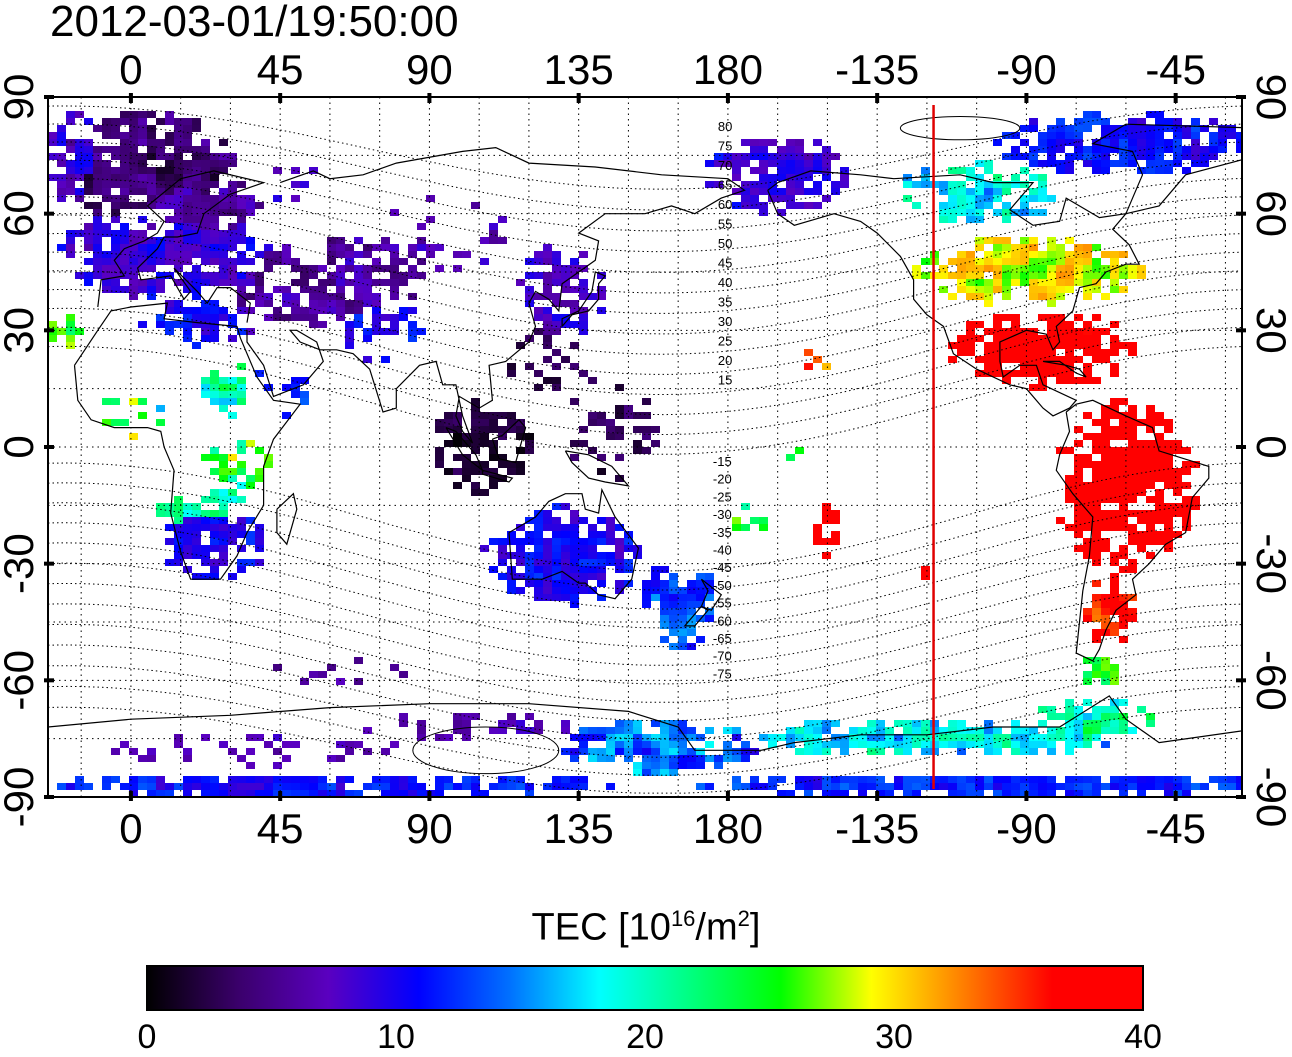 Image resolution: width=1292 pixels, height=1057 pixels. Describe the element at coordinates (673, 611) in the screenshot. I see `tec-cell-2011` at that location.